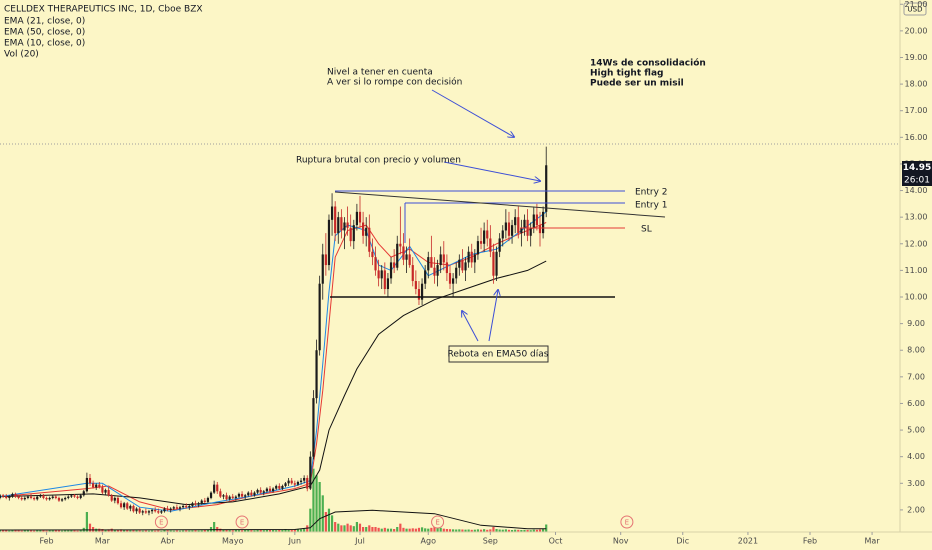 The height and width of the screenshot is (550, 932). I want to click on x-tick-label: Sep, so click(490, 541).